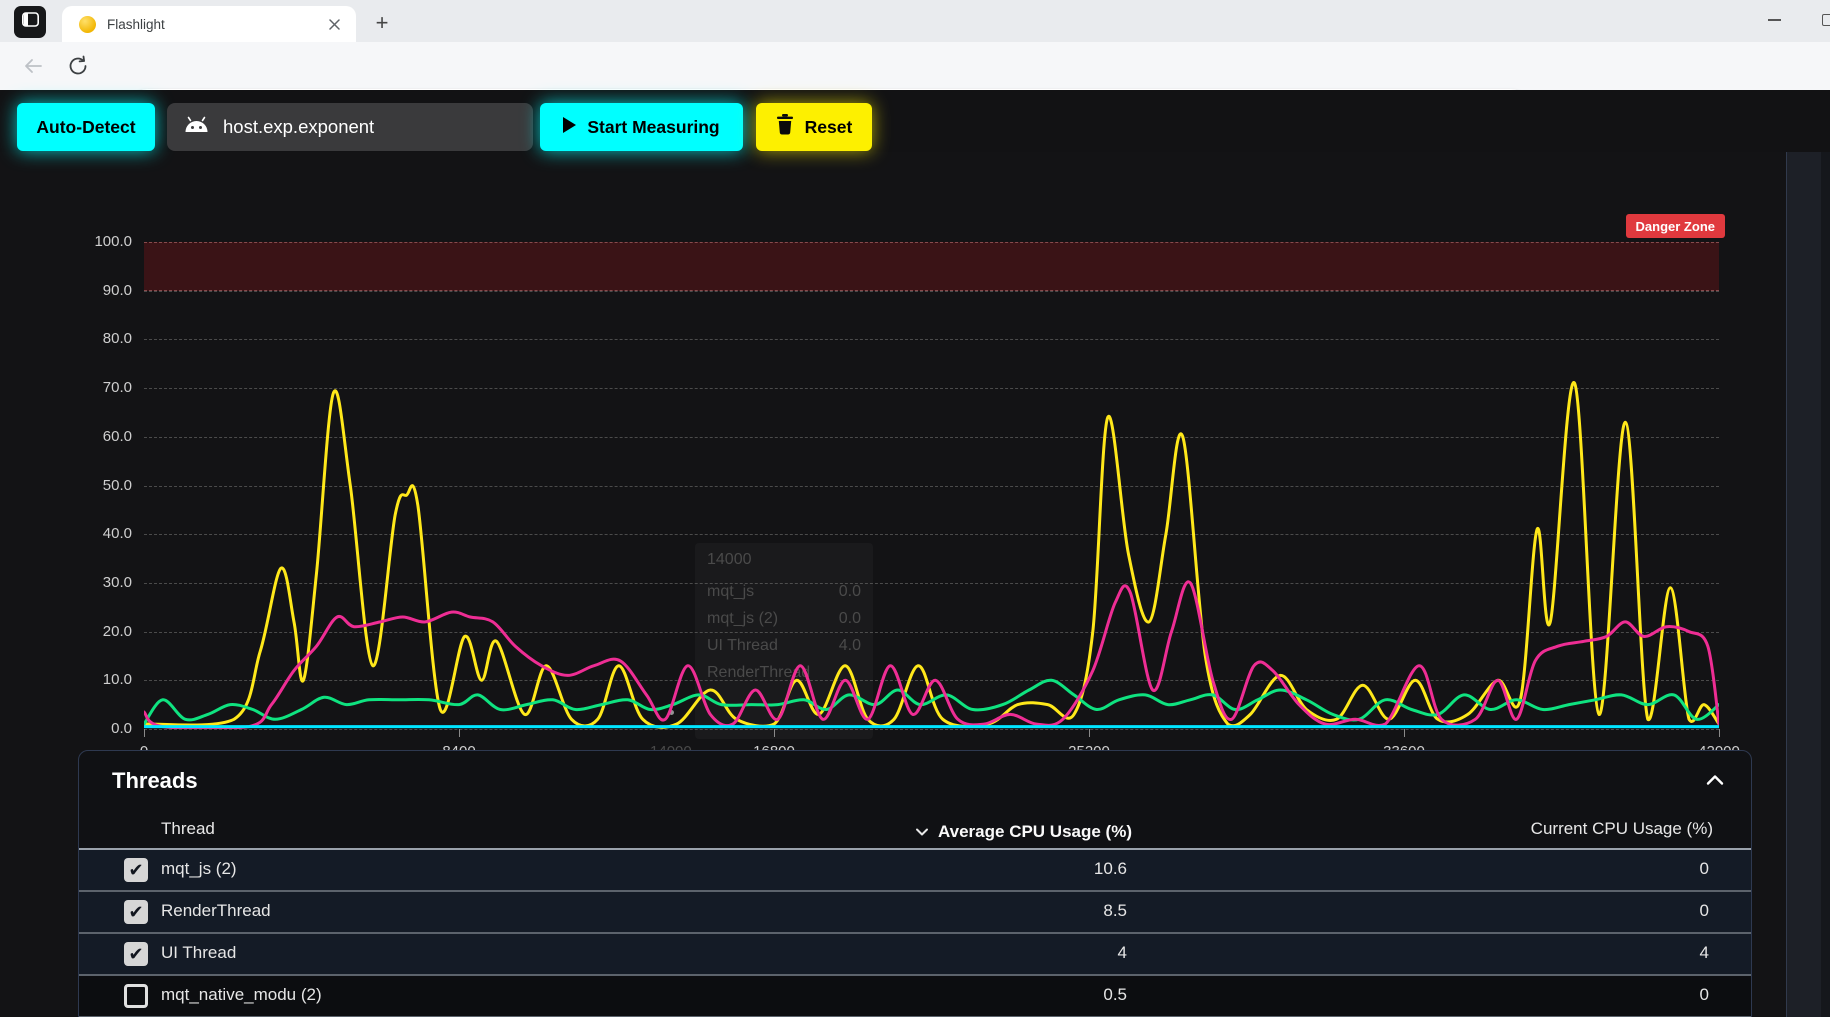 The height and width of the screenshot is (1017, 1830). I want to click on thread-average-cpu: 4, so click(1122, 952).